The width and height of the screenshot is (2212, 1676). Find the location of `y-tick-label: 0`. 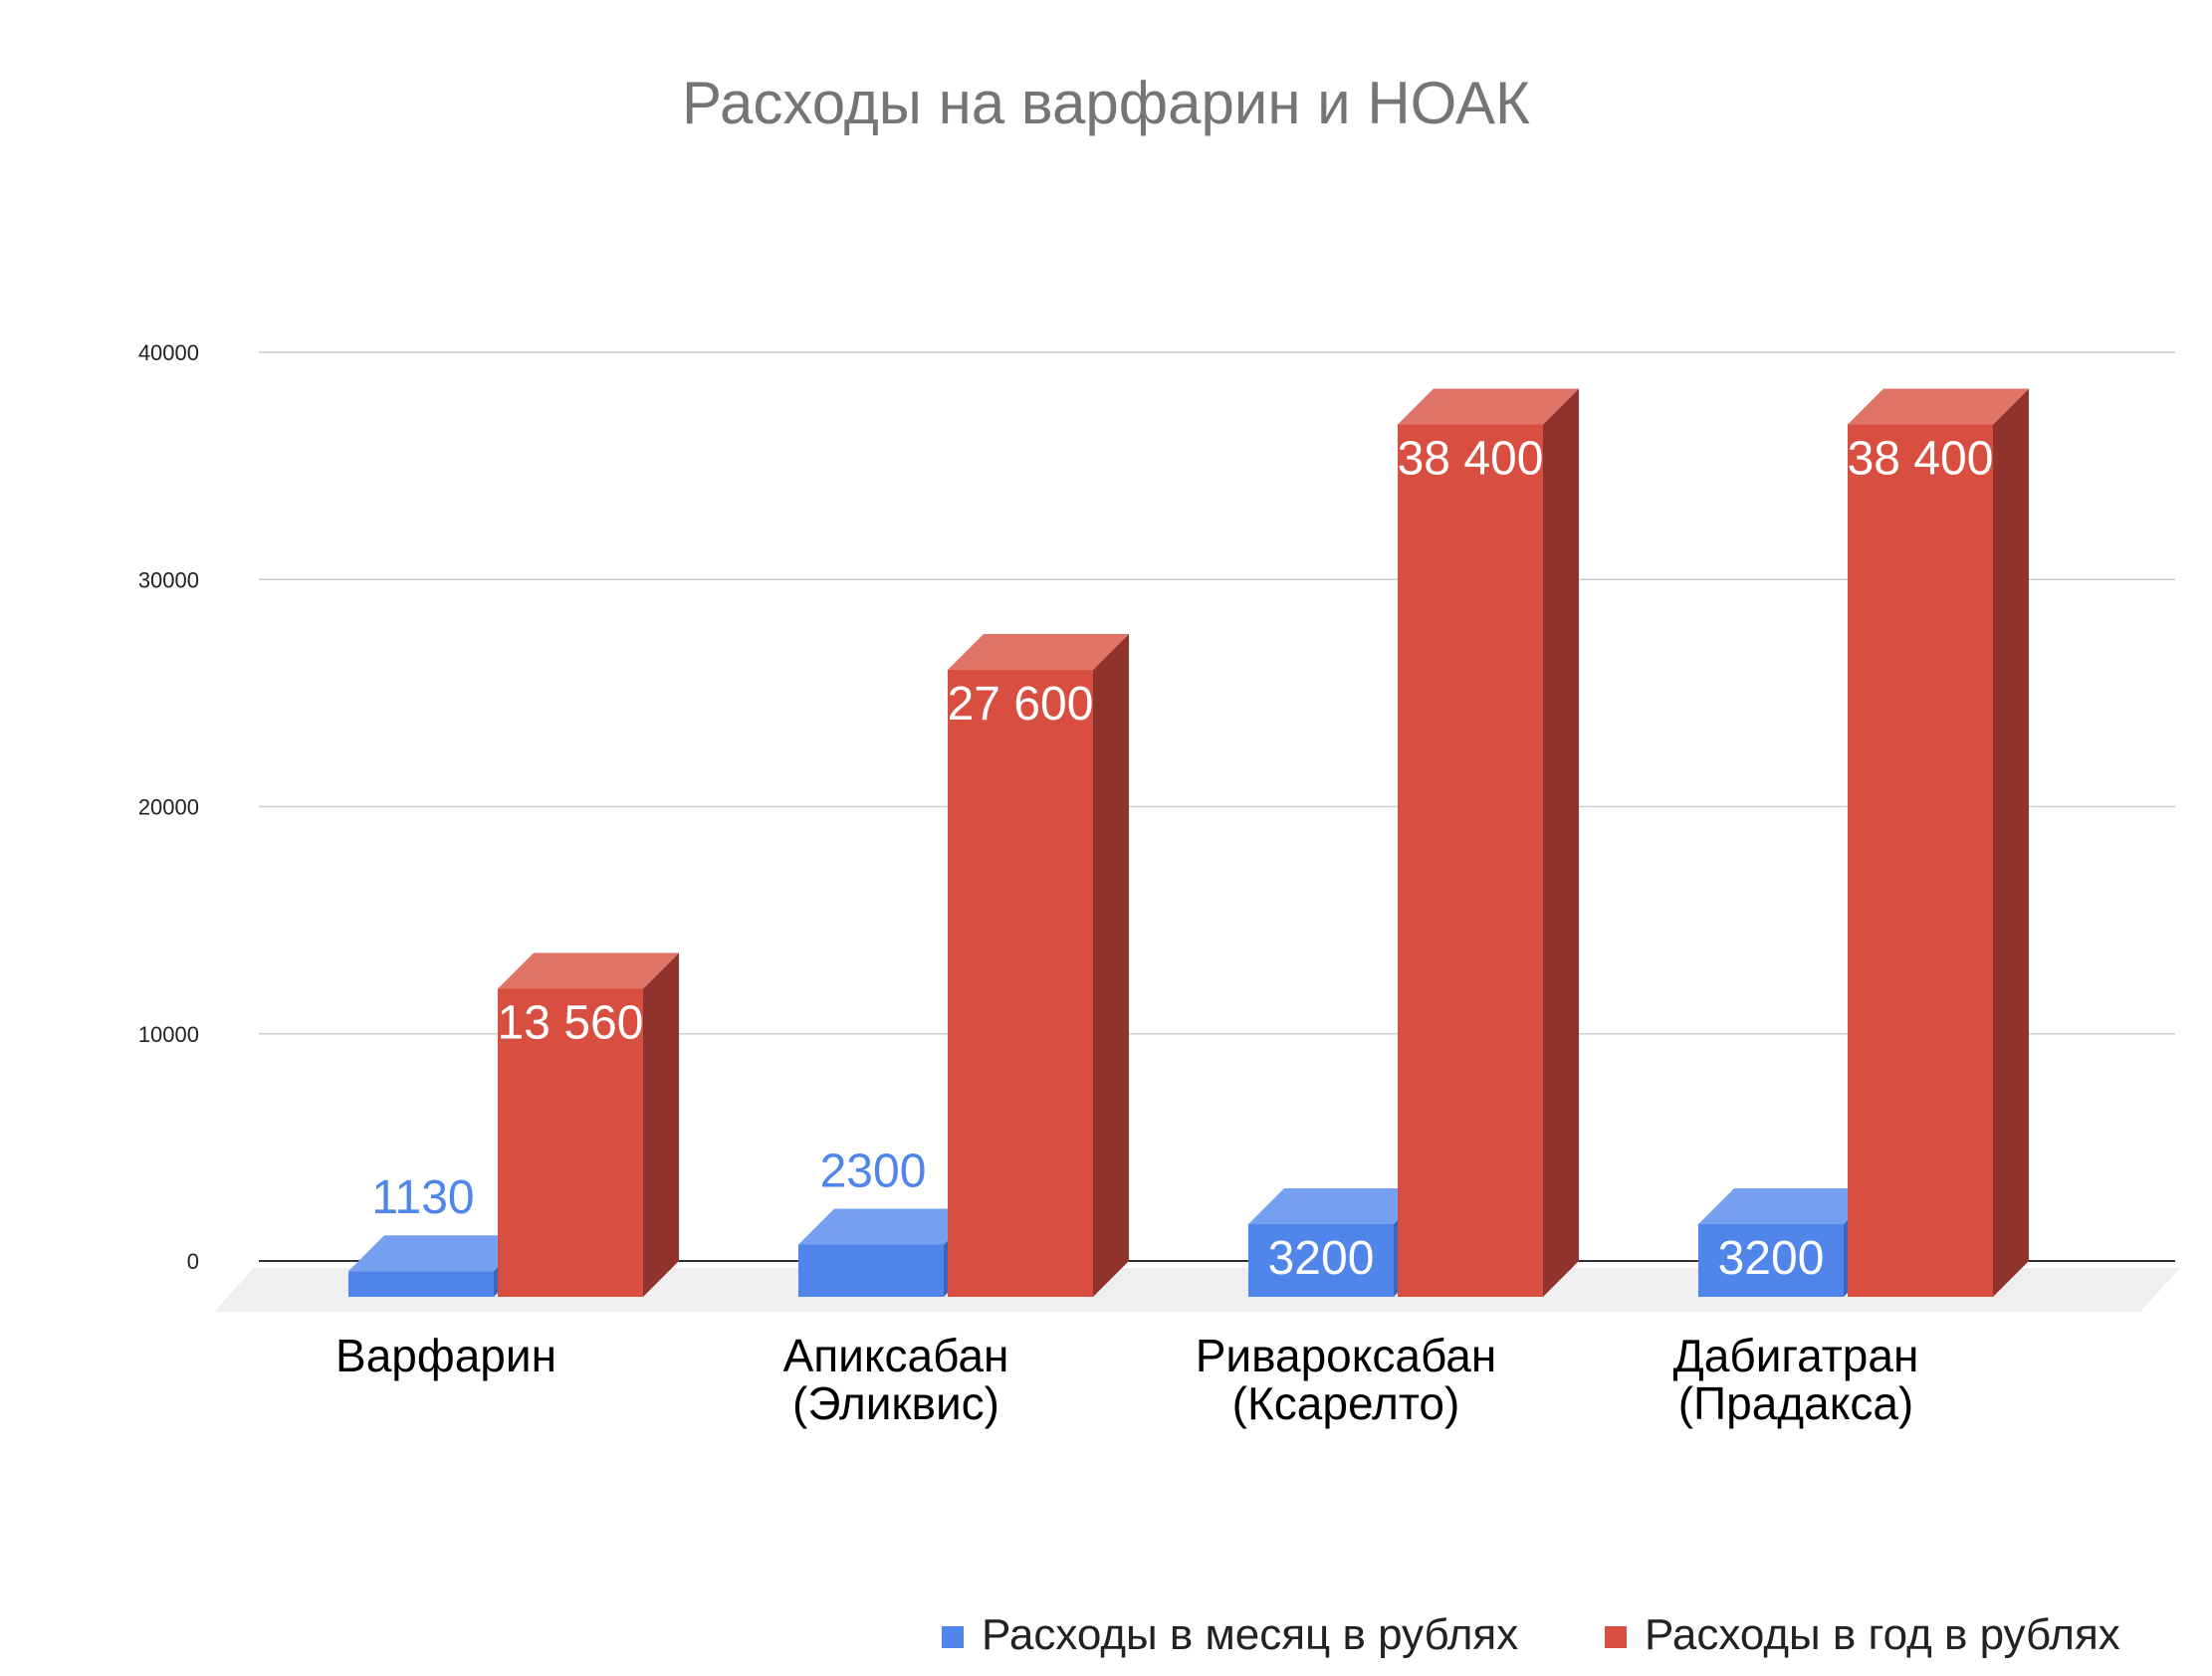

y-tick-label: 0 is located at coordinates (193, 1261).